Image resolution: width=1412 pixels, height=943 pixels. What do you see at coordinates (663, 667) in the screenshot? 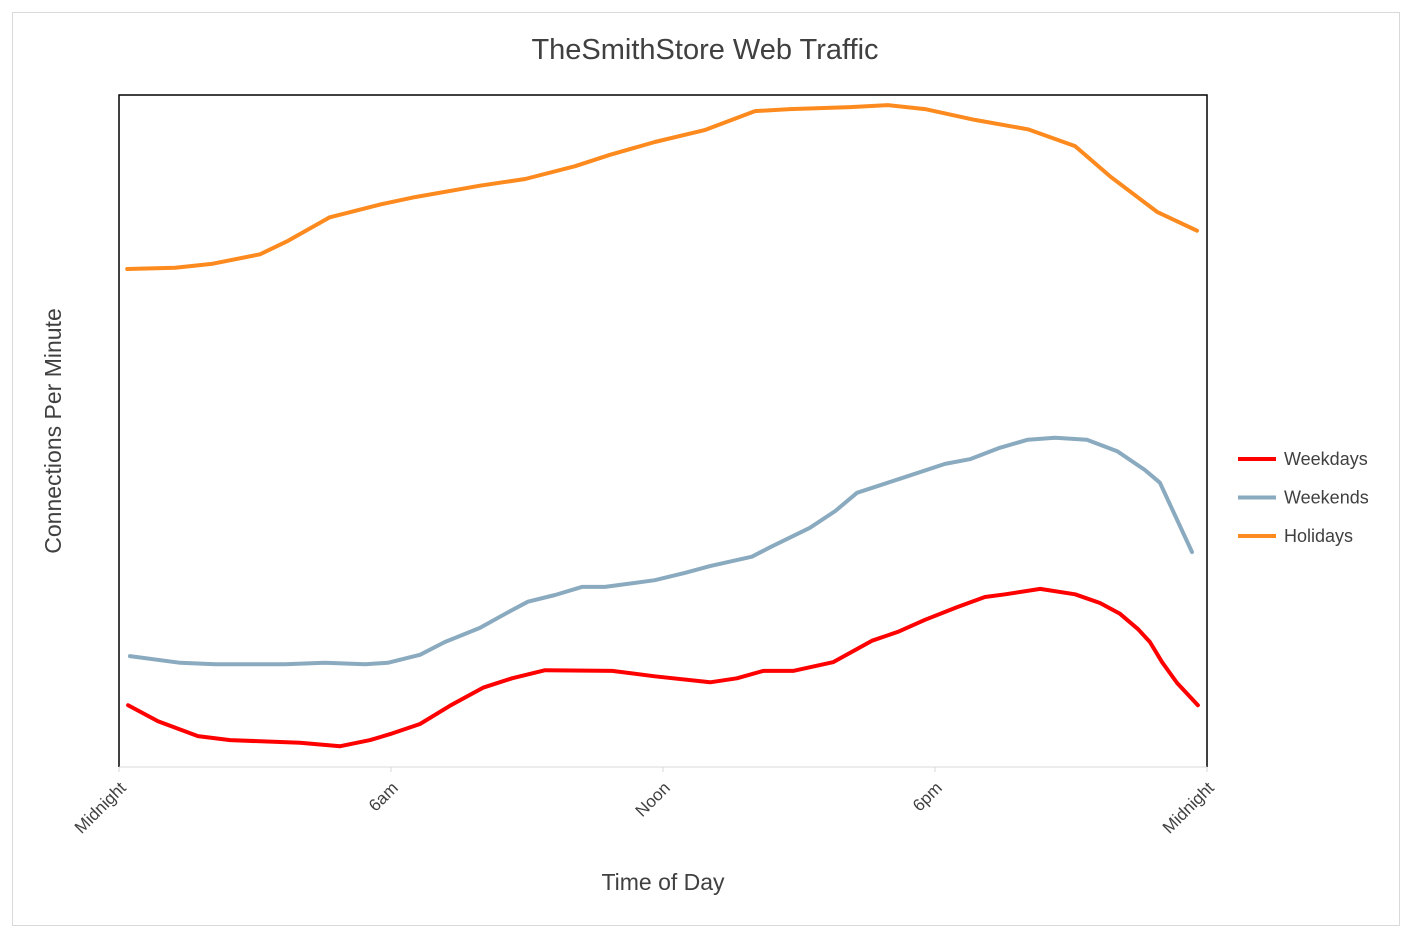
I see `series-line-weekdays` at bounding box center [663, 667].